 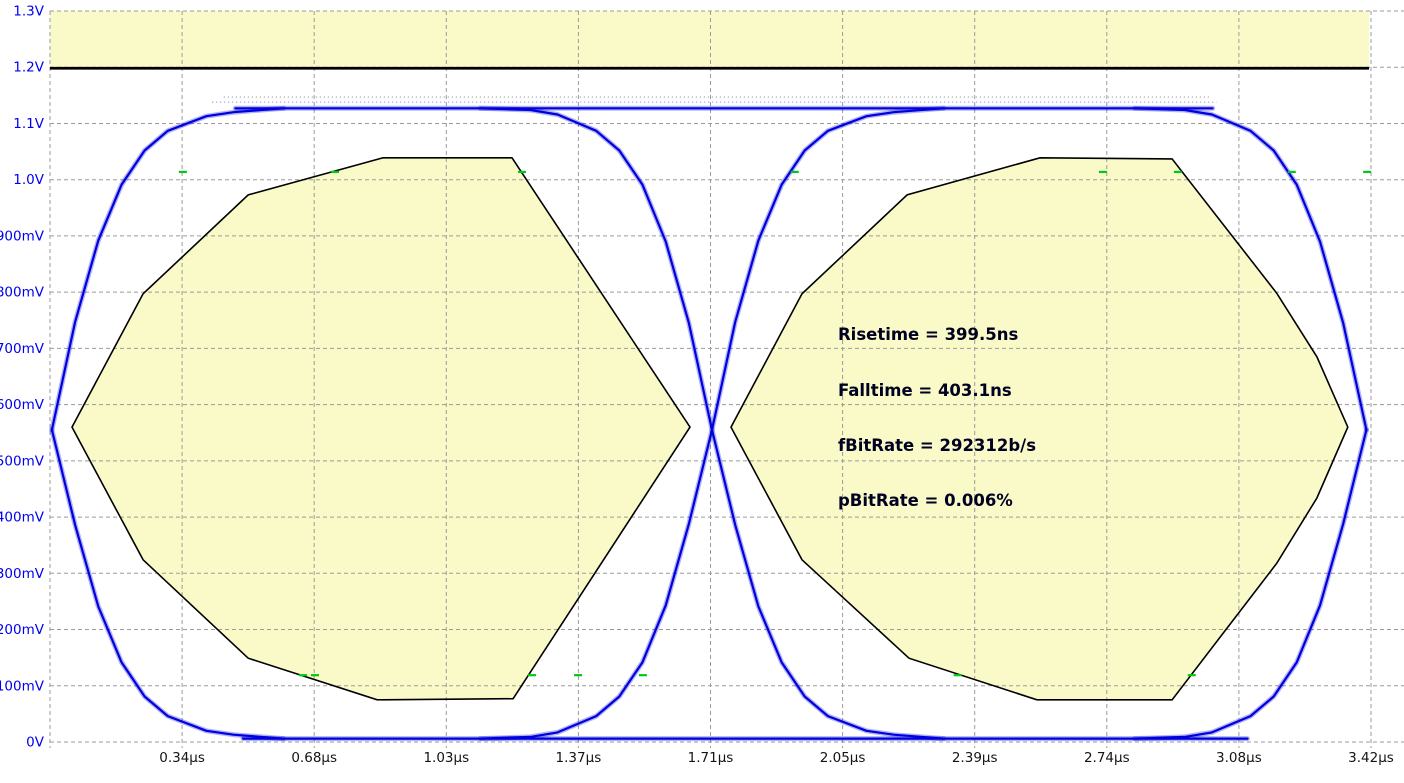 What do you see at coordinates (22, 518) in the screenshot?
I see `y-tick-label: 400mV` at bounding box center [22, 518].